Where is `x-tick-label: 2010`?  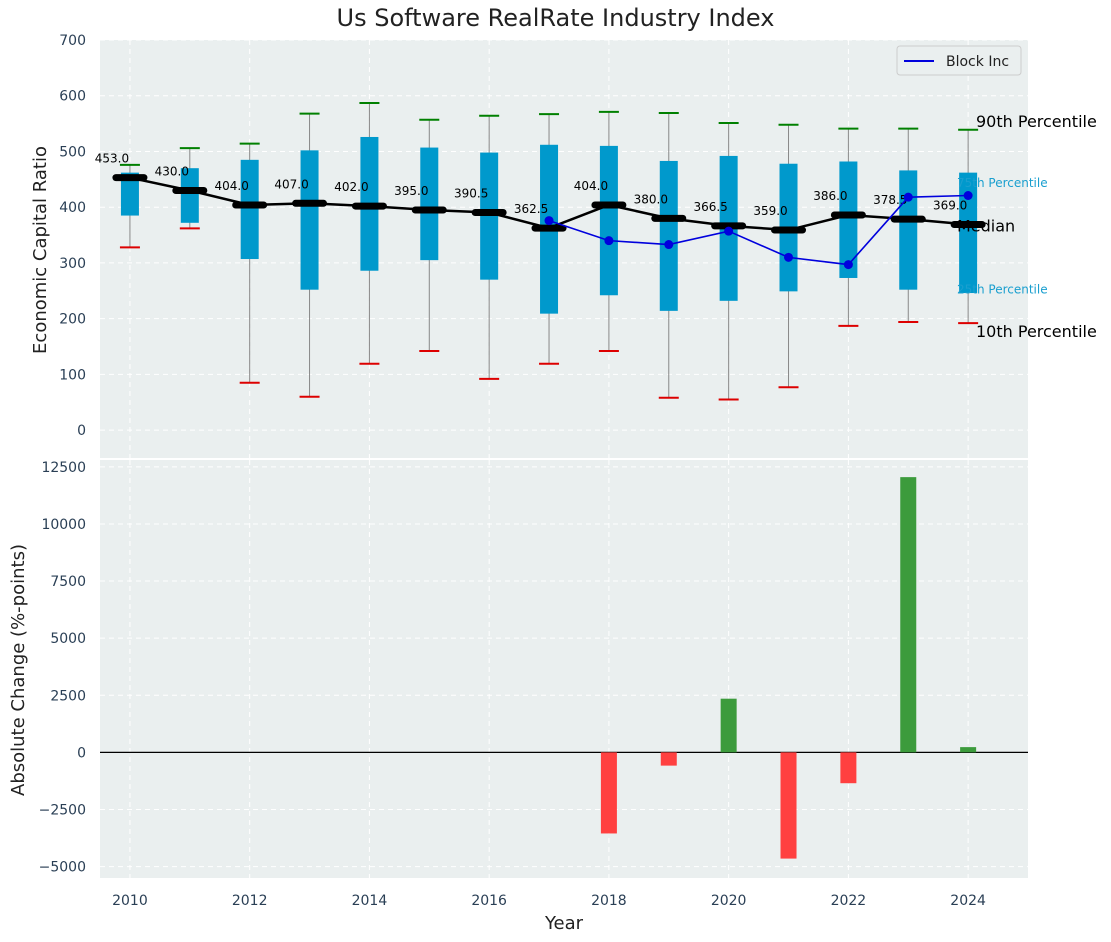
x-tick-label: 2010 is located at coordinates (130, 901).